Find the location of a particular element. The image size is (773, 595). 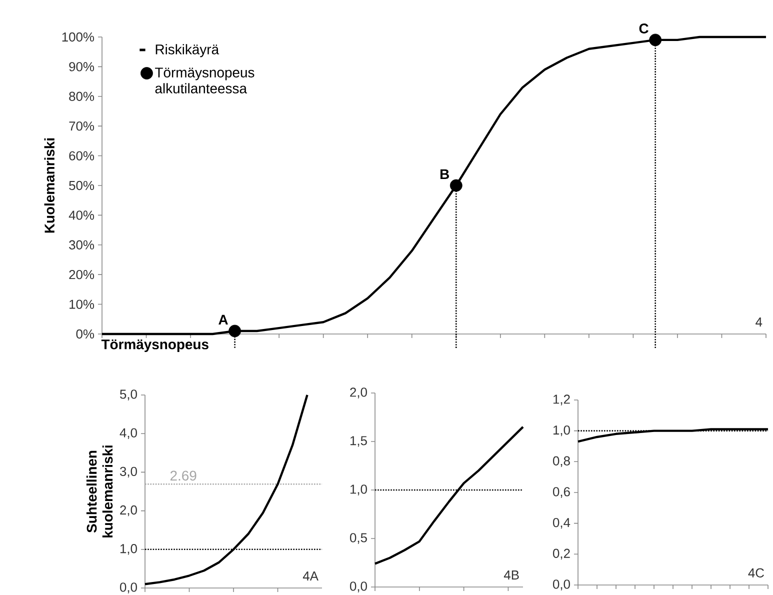

y-tick-label: 5,0 is located at coordinates (128, 395).